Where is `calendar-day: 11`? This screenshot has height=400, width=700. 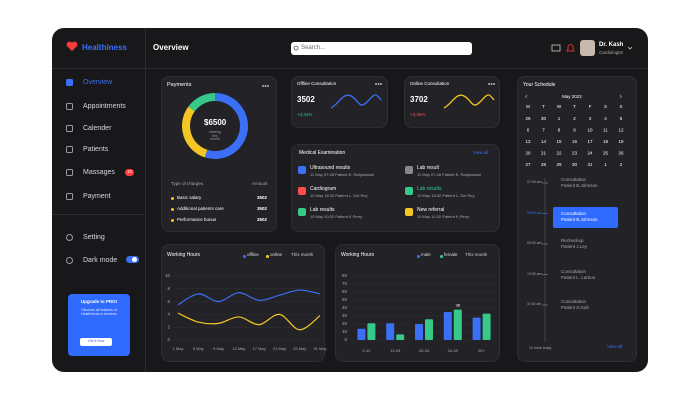 calendar-day: 11 is located at coordinates (605, 130).